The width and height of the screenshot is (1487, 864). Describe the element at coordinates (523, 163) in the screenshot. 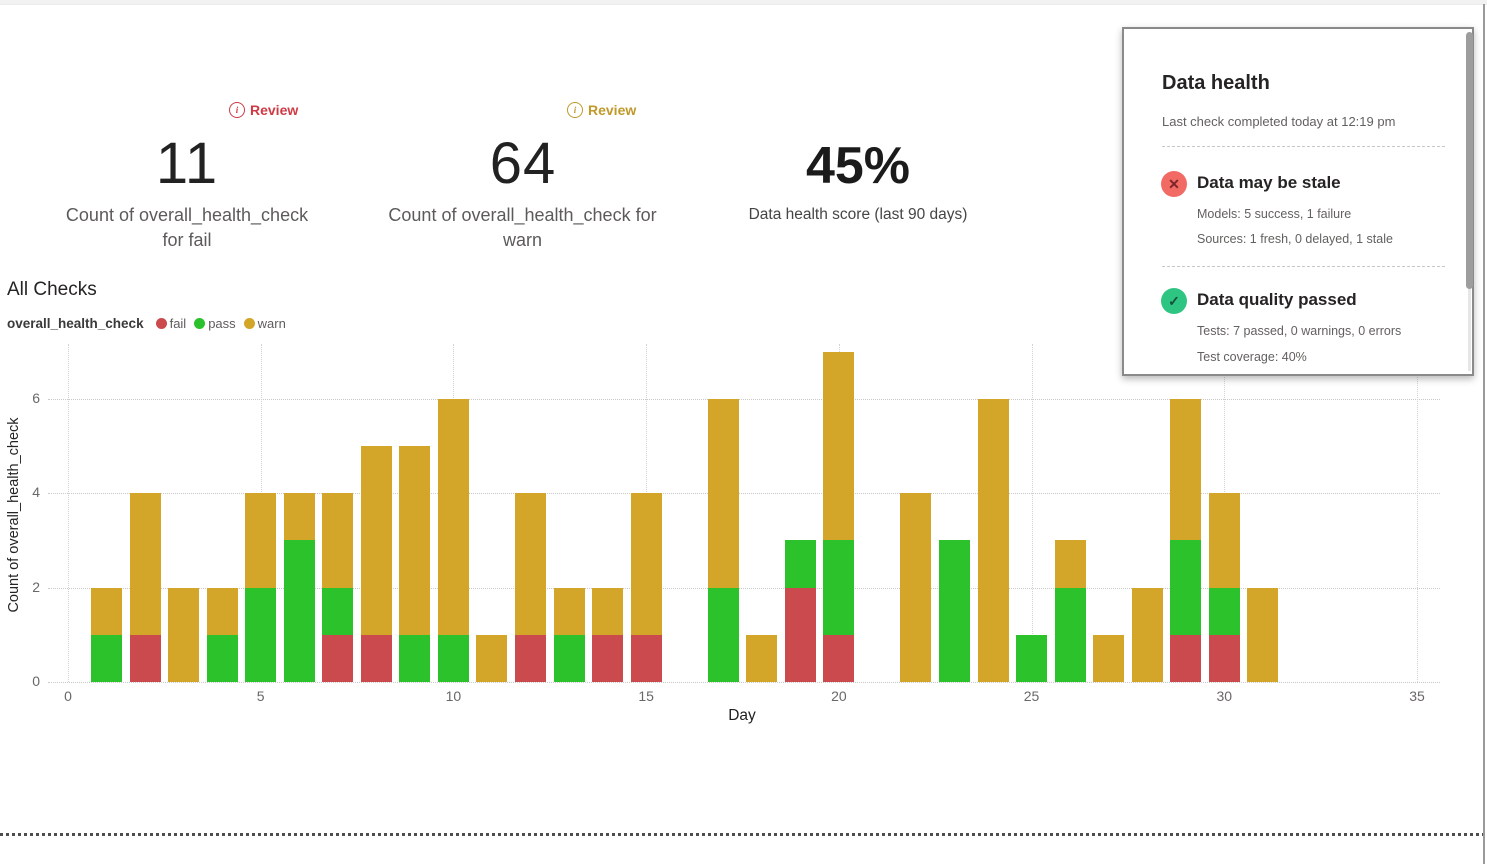

I see `kpi-value-warn-count: 64` at that location.